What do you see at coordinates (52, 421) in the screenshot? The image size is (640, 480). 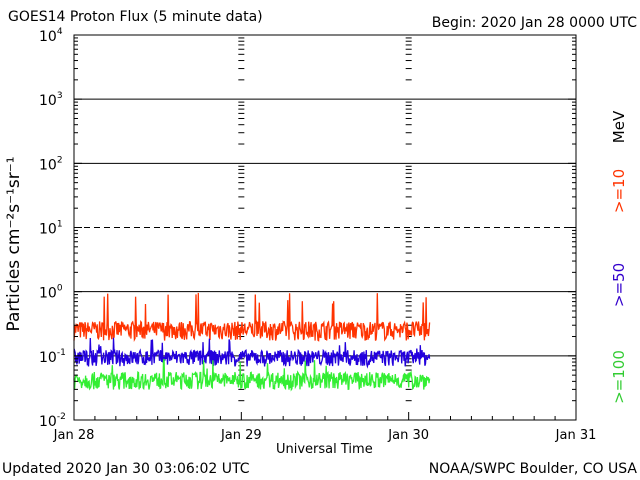 I see `y-tick-label: 10⁻²` at bounding box center [52, 421].